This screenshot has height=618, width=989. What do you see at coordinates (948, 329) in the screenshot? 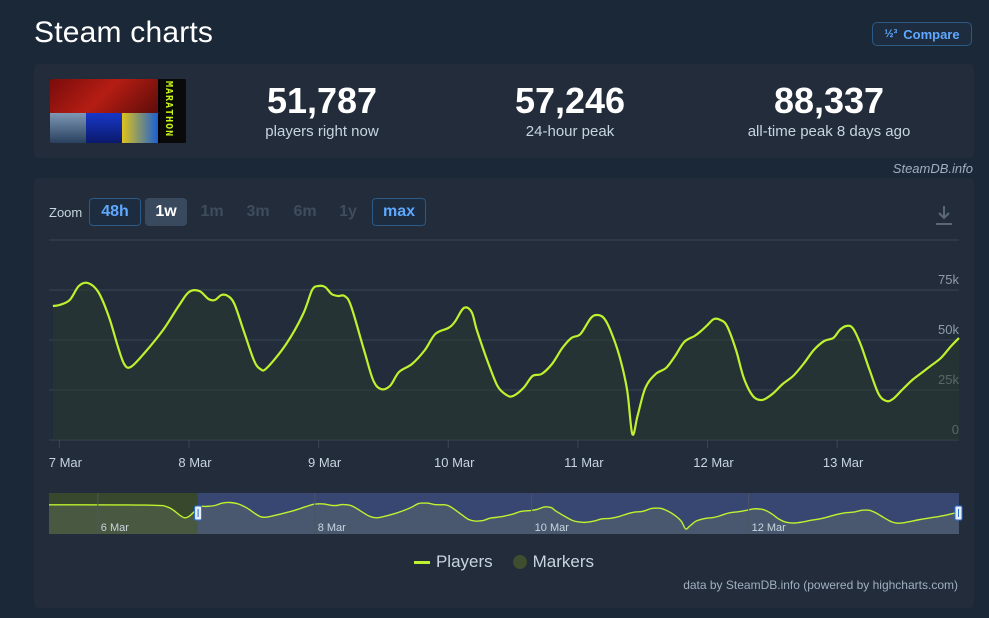
I see `y-tick-label: 50k` at bounding box center [948, 329].